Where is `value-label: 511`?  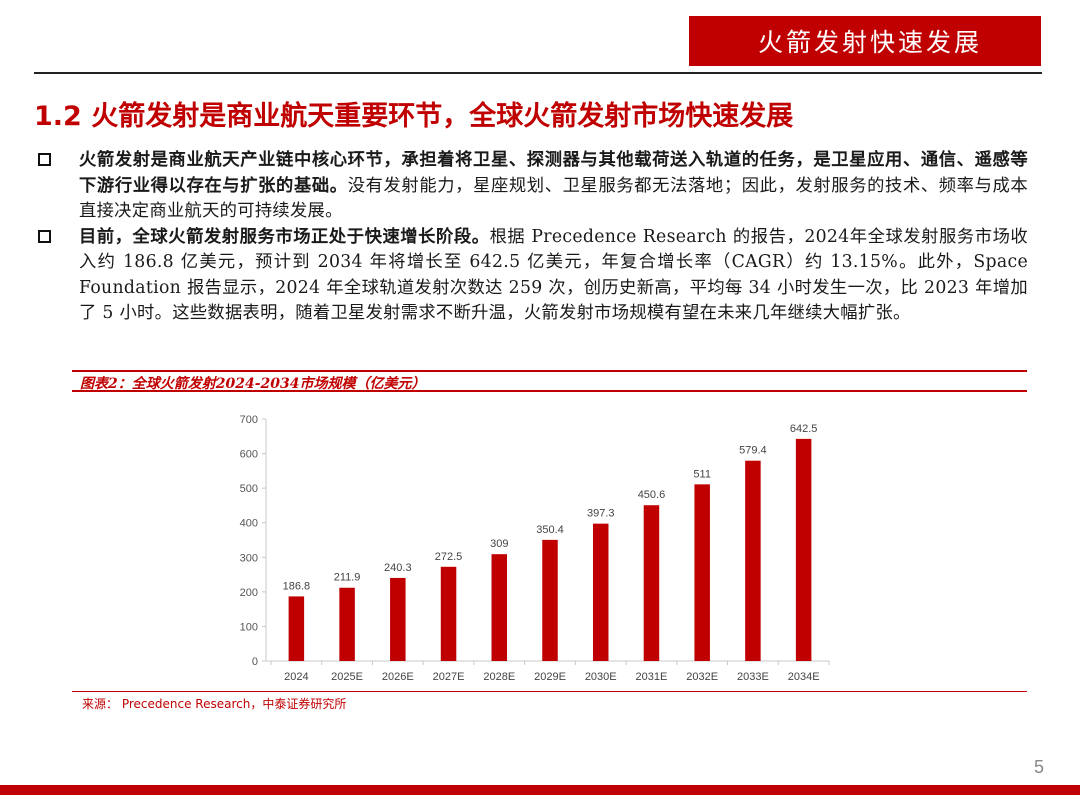
value-label: 511 is located at coordinates (702, 474).